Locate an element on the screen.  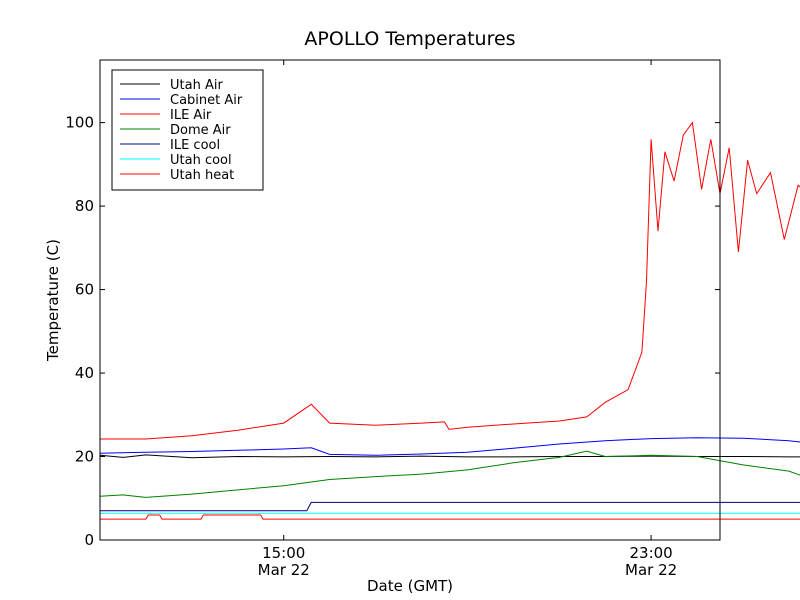
y-tick-label: 100 is located at coordinates (79, 123).